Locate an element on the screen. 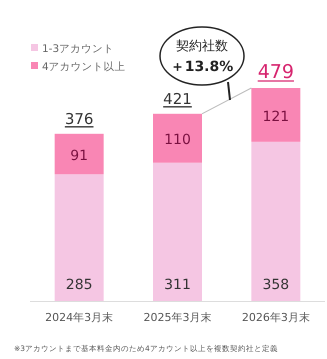 This screenshot has width=327, height=359. data-label: 311 is located at coordinates (177, 285).